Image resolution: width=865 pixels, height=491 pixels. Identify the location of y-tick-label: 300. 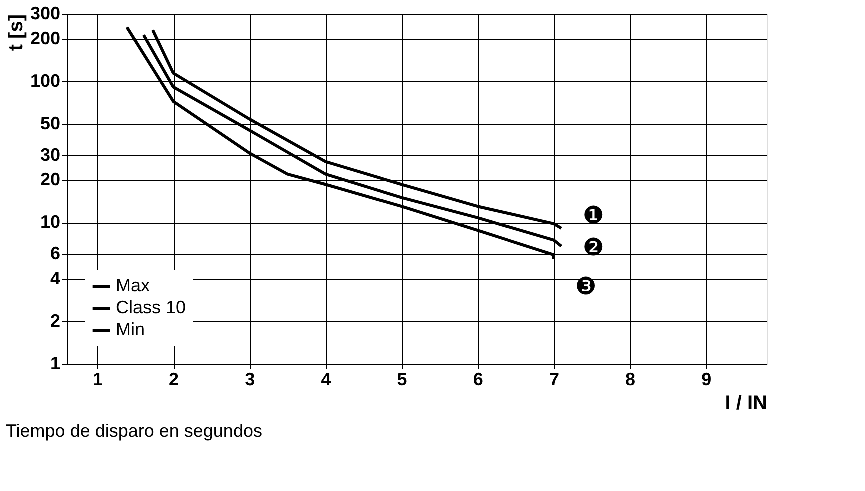
(45, 14).